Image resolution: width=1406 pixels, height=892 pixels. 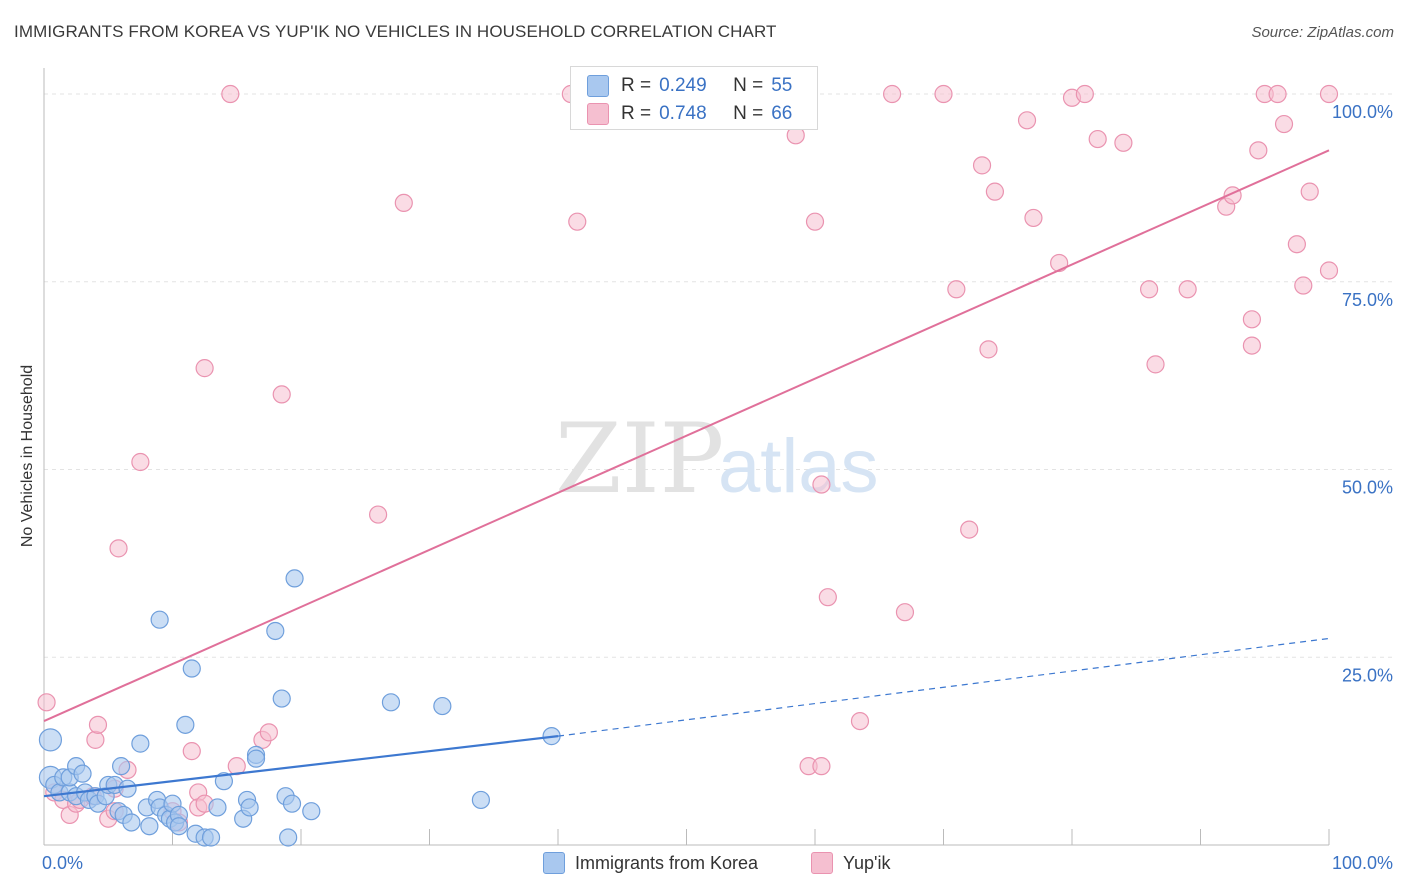 I want to click on stats-legend: R = 0.249 N = 55 R = 0.748 N = 66, so click(x=694, y=98).